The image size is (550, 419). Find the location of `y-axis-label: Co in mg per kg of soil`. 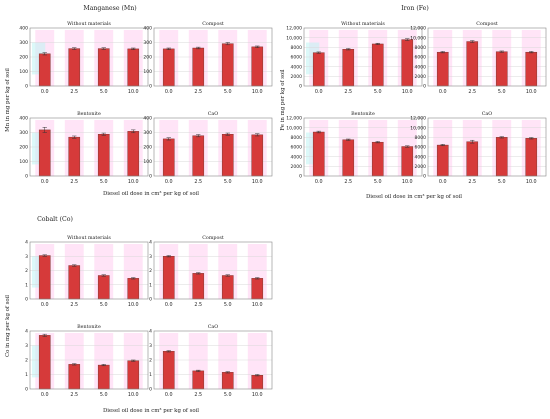

y-axis-label: Co in mg per kg of soil is located at coordinates (8, 326).